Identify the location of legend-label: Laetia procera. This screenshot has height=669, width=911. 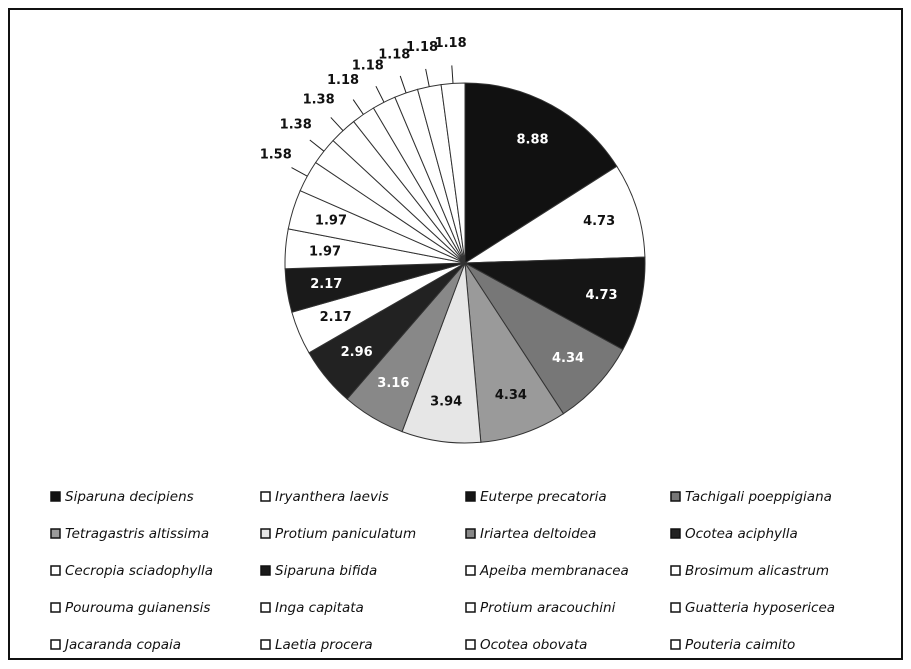
(324, 645).